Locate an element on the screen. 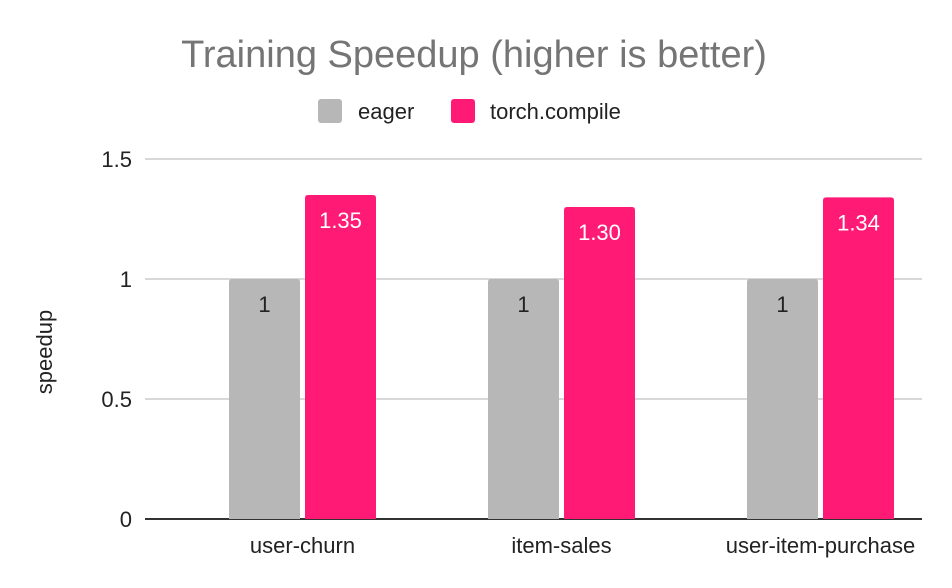 The width and height of the screenshot is (952, 588). legend-label-eager: eager is located at coordinates (386, 111).